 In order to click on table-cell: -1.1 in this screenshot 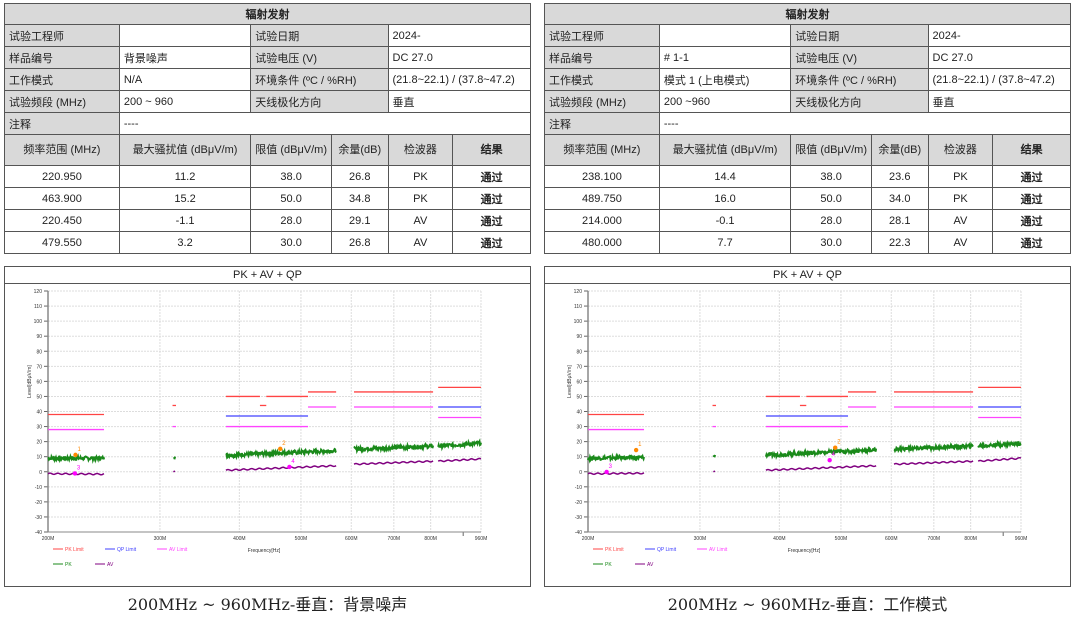, I will do `click(185, 220)`.